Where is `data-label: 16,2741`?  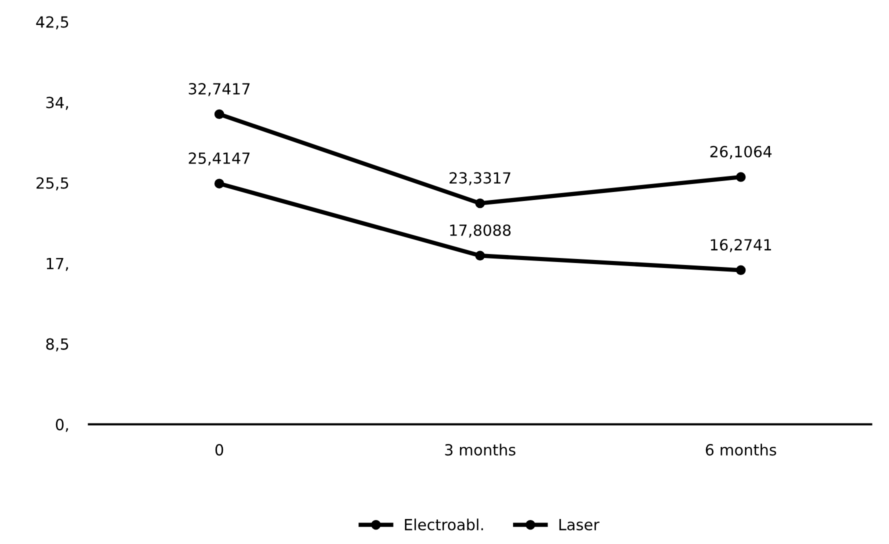 data-label: 16,2741 is located at coordinates (741, 245).